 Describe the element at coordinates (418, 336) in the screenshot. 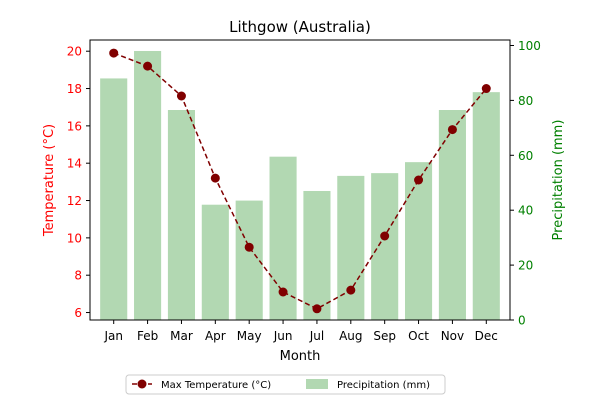

I see `x-tick-label: Oct` at that location.